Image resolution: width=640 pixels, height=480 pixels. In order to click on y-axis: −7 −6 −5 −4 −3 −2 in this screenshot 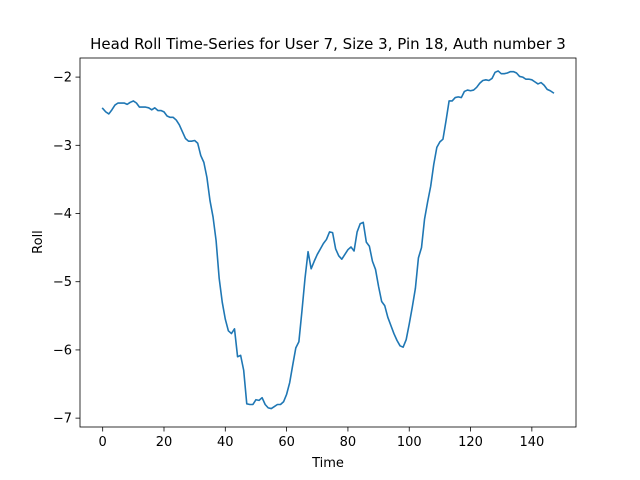, I will do `click(66, 249)`.